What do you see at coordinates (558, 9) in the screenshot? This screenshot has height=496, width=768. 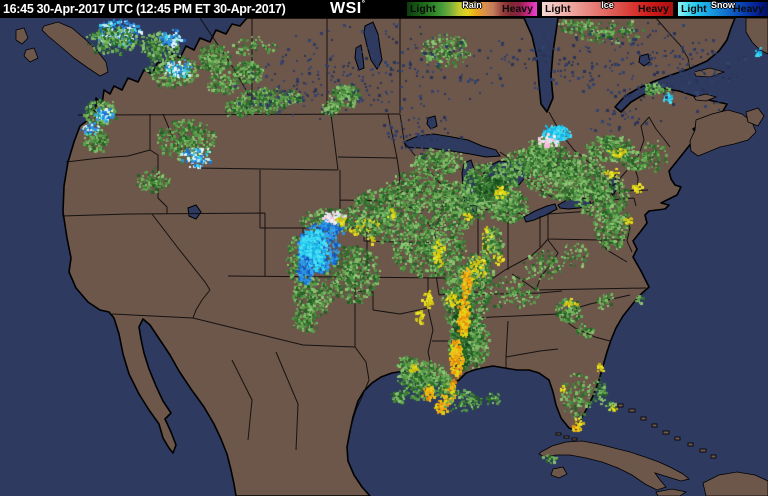 I see `legend-ice-light-label: Light` at bounding box center [558, 9].